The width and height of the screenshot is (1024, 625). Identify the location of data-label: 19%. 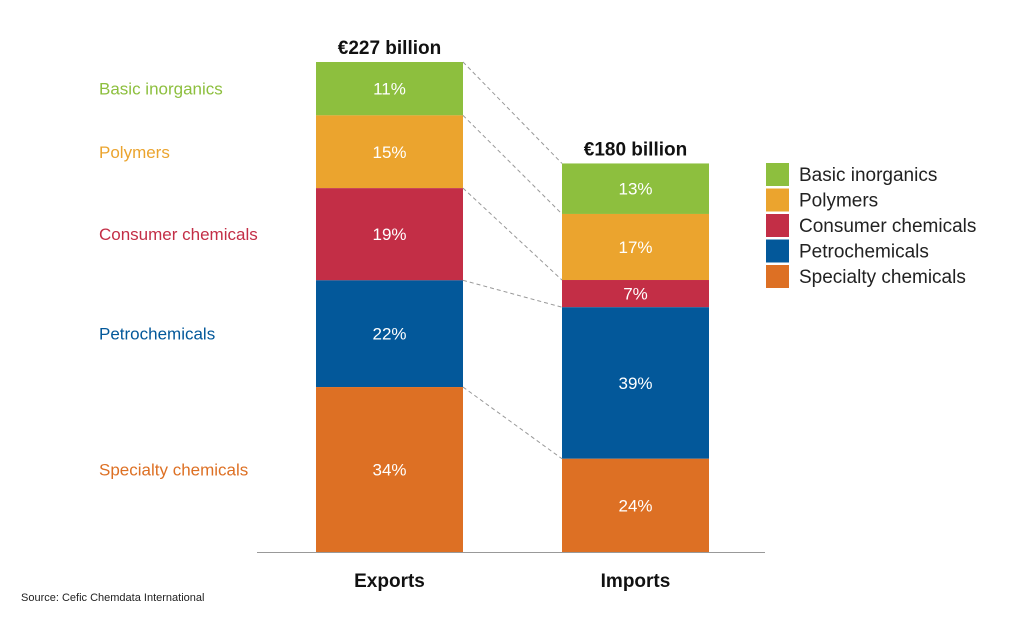
(389, 234).